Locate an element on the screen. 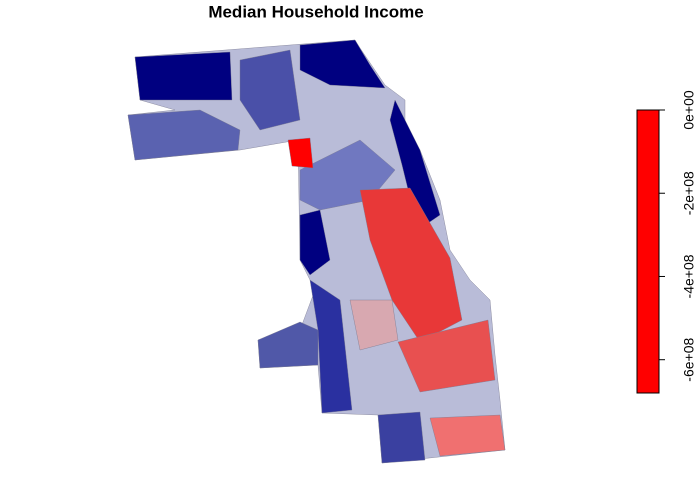 The height and width of the screenshot is (500, 700). colorbar-tick-label: -2e+08 is located at coordinates (689, 193).